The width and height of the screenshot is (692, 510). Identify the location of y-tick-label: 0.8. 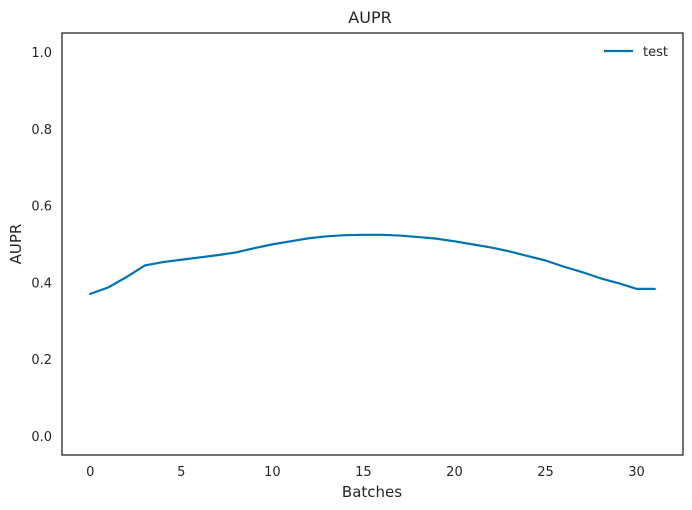
(41, 130).